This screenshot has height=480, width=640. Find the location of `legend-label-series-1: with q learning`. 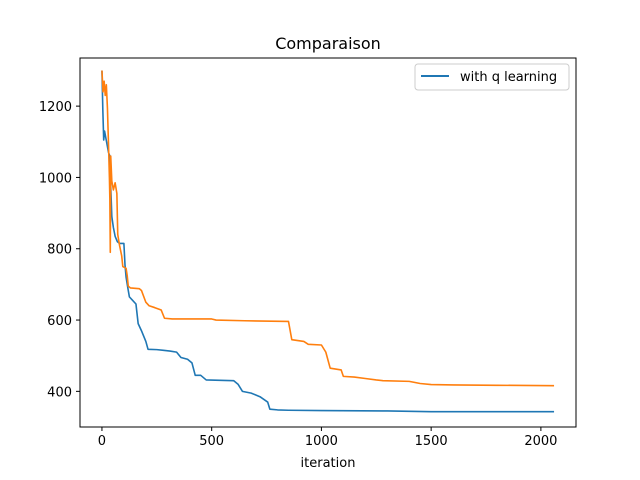

legend-label-series-1: with q learning is located at coordinates (508, 77).